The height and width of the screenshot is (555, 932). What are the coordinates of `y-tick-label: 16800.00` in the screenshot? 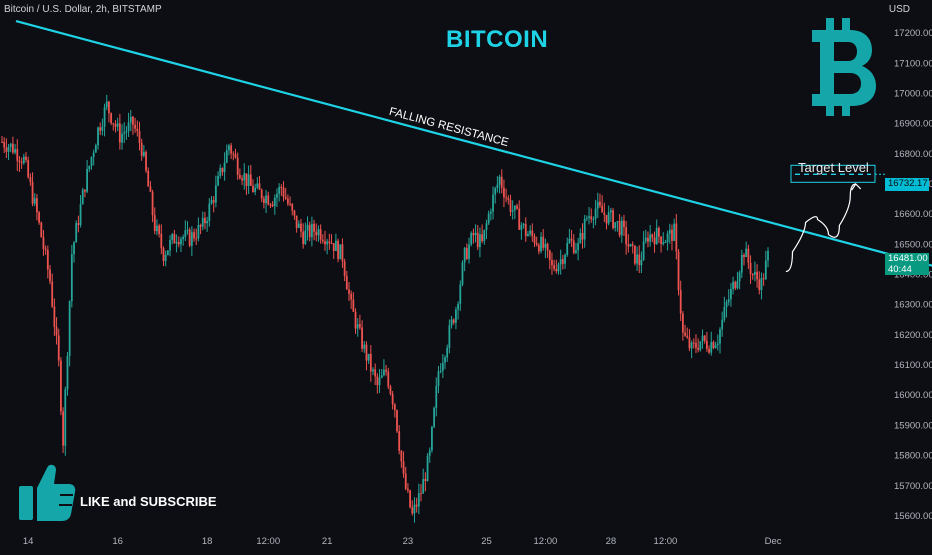 It's located at (913, 154).